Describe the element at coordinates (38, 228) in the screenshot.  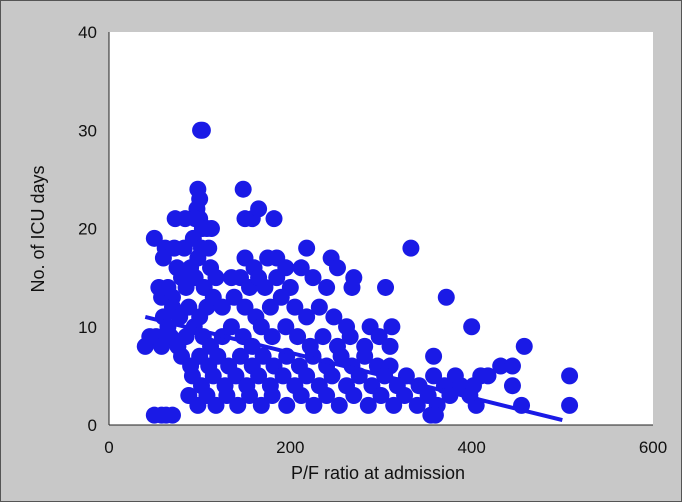
I see `y-axis-title: No. of ICU days` at that location.